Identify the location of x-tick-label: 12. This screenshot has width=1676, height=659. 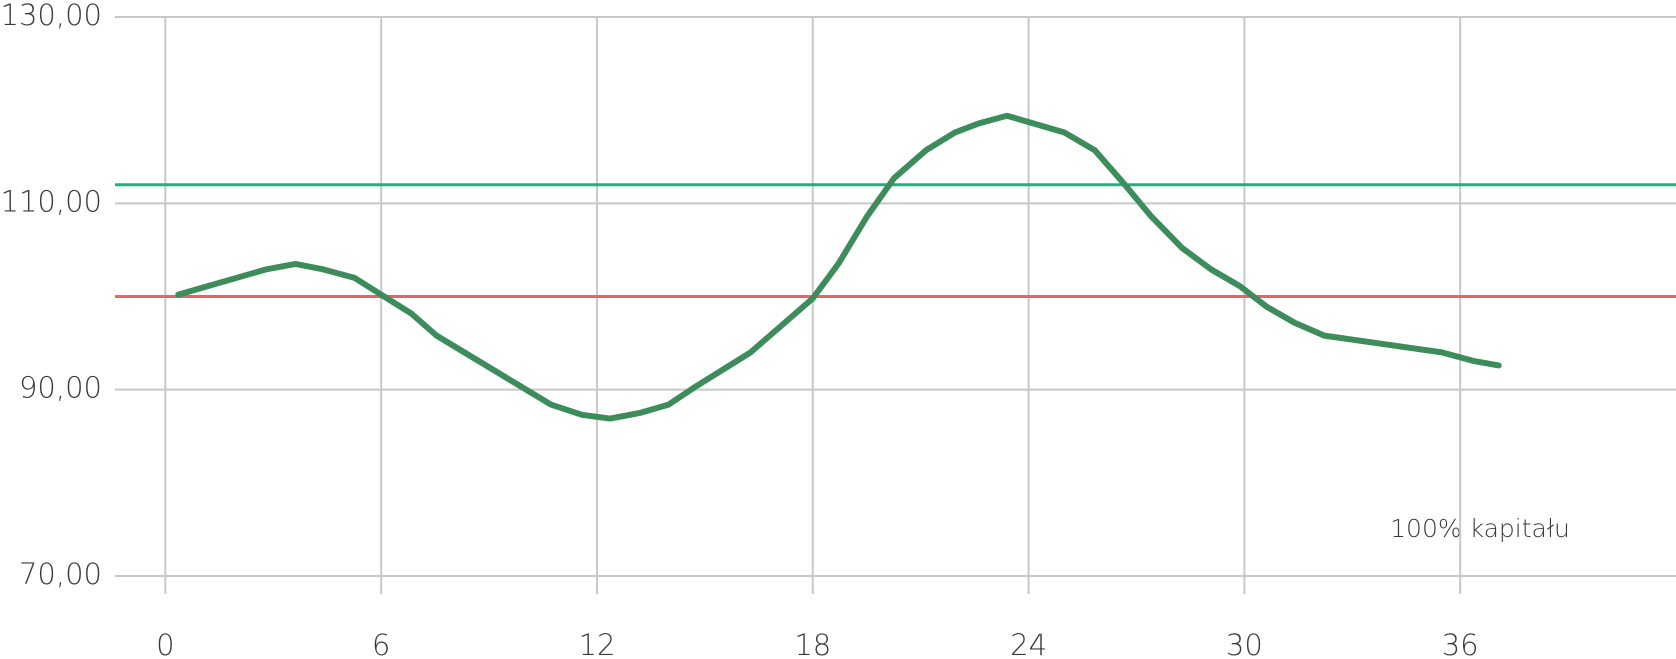
(597, 643).